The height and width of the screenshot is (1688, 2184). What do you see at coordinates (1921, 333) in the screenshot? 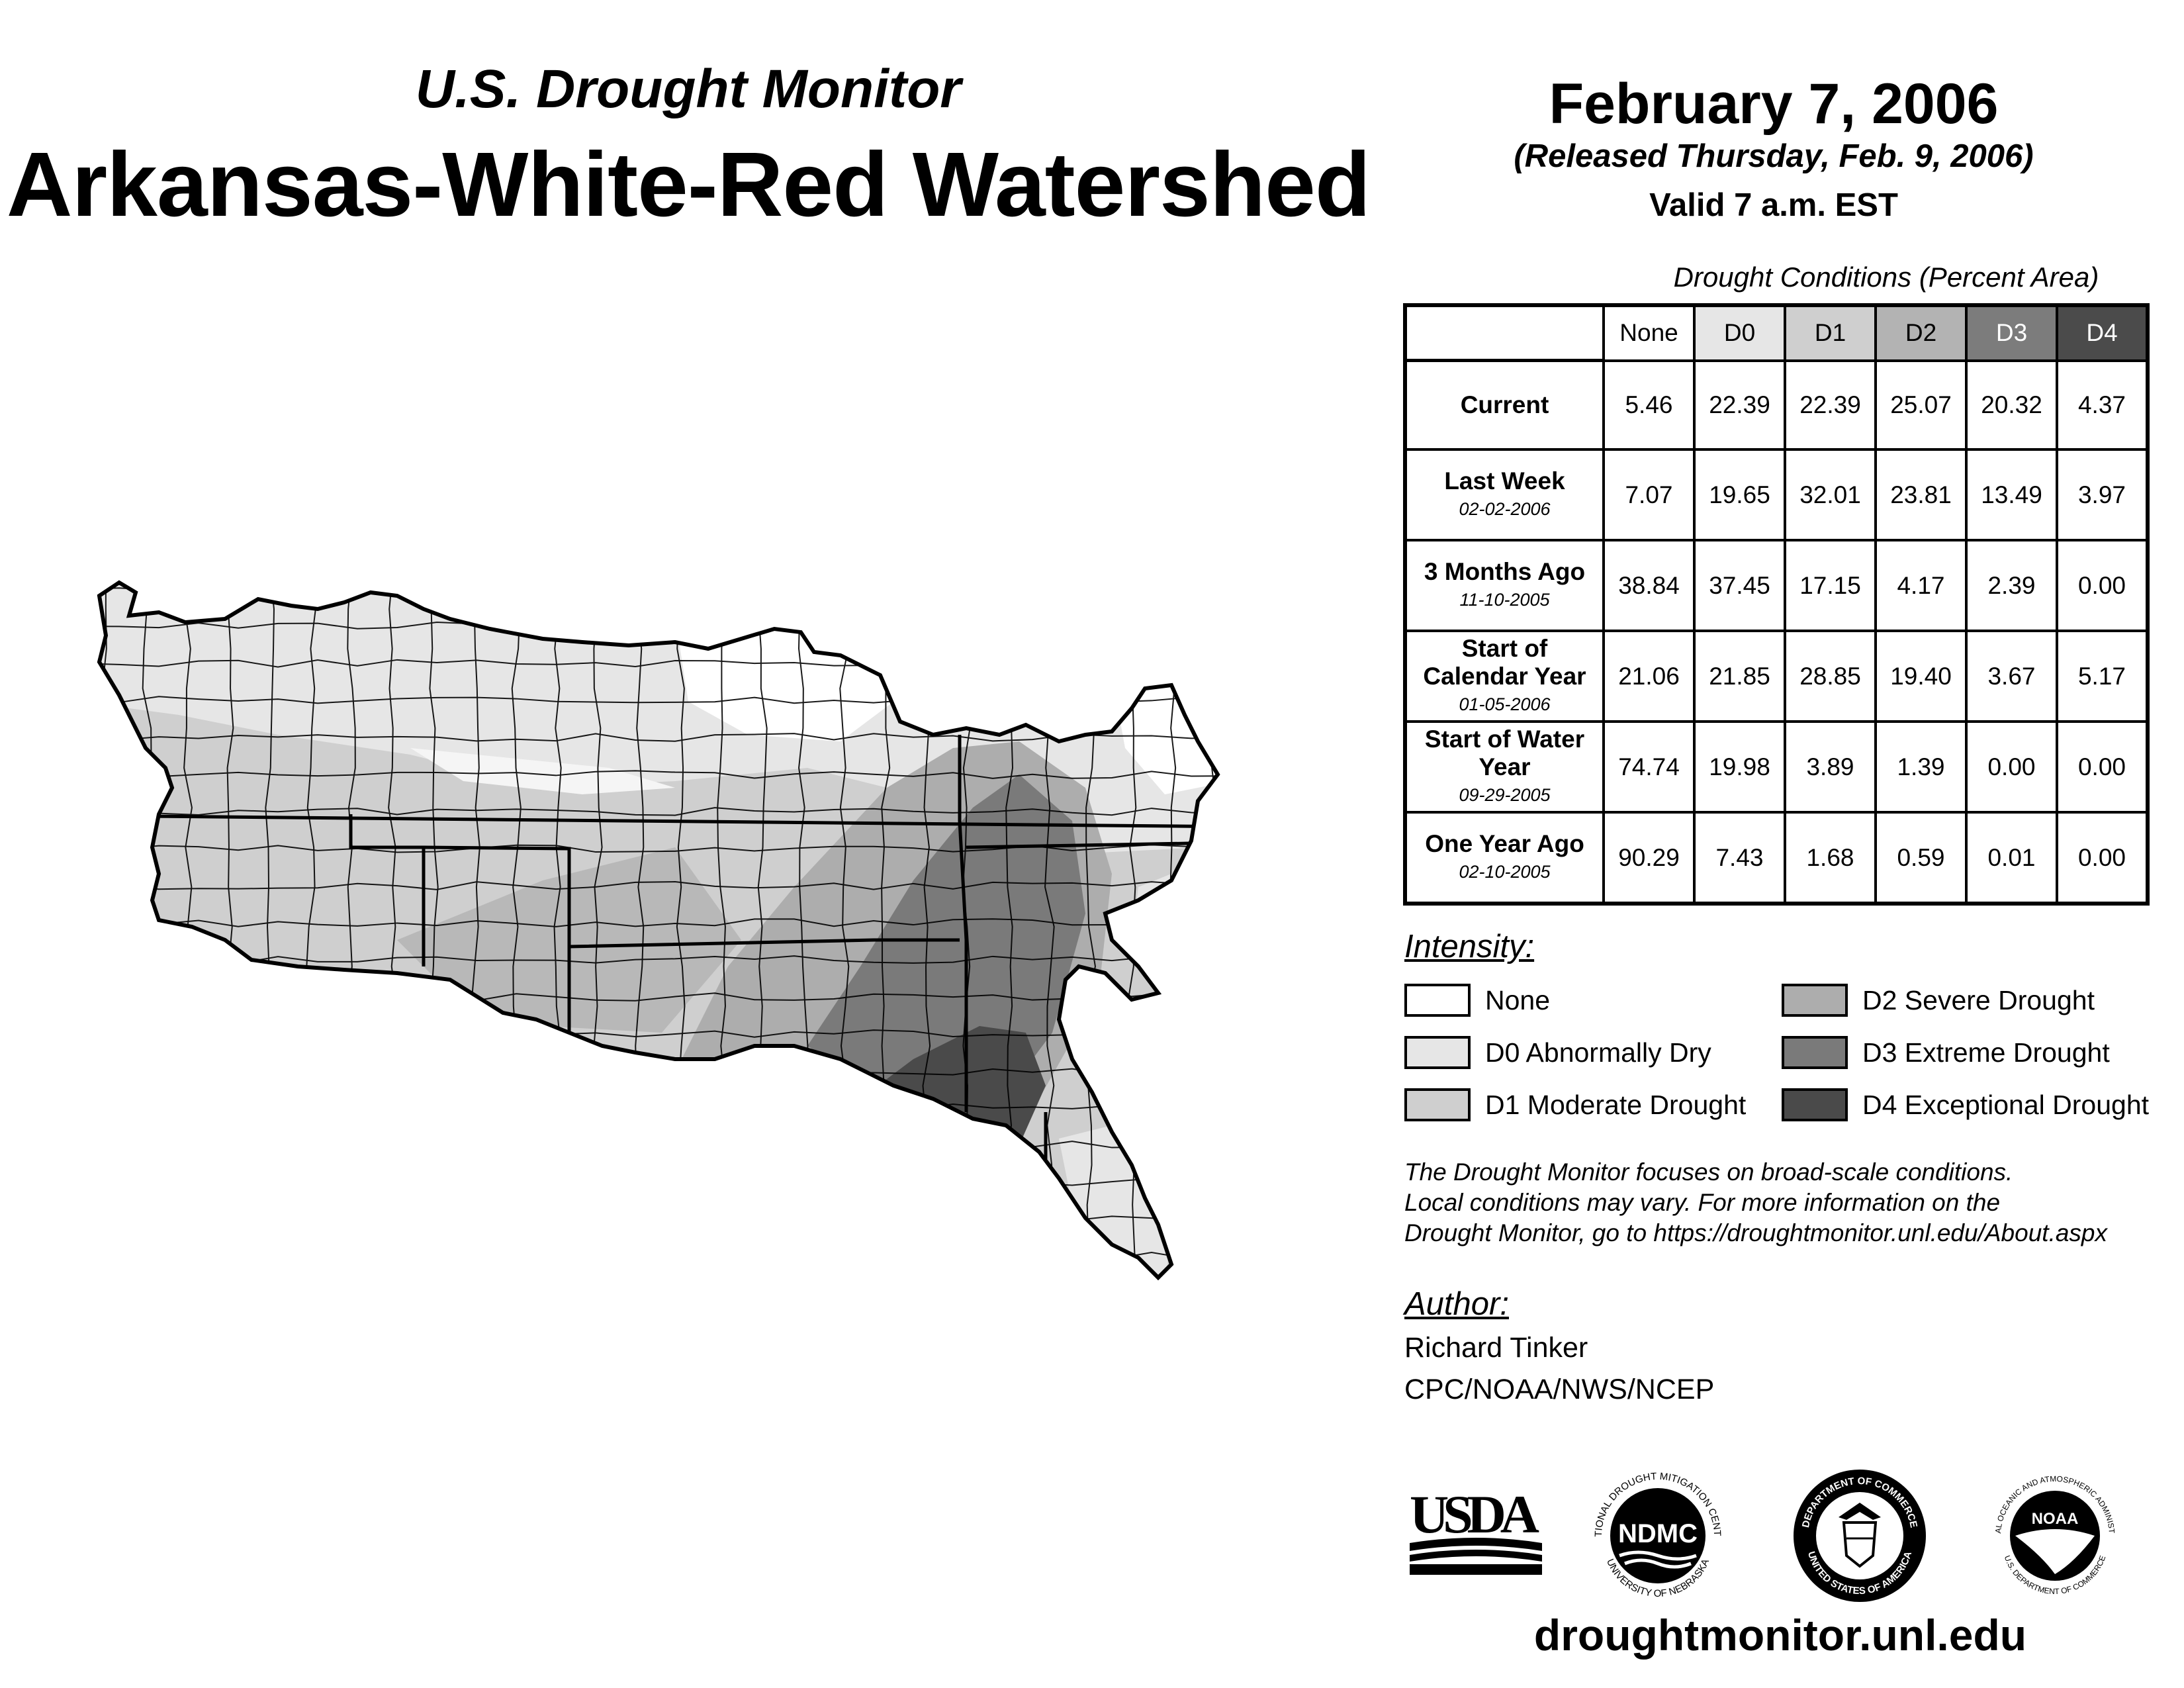
I see `column-header-d2: D2` at bounding box center [1921, 333].